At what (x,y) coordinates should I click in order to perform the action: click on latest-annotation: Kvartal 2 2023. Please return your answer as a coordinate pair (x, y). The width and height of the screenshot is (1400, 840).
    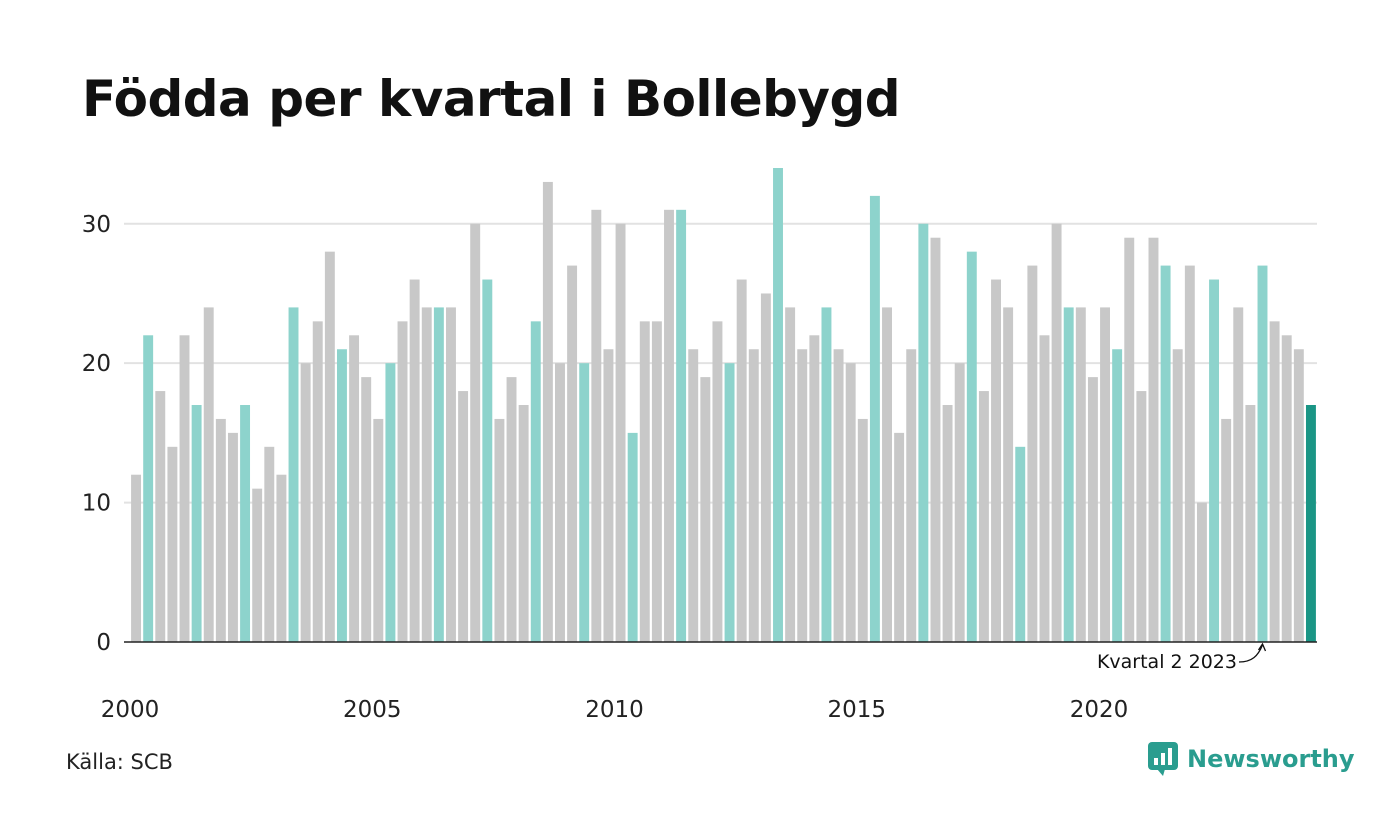
    Looking at the image, I should click on (1182, 657).